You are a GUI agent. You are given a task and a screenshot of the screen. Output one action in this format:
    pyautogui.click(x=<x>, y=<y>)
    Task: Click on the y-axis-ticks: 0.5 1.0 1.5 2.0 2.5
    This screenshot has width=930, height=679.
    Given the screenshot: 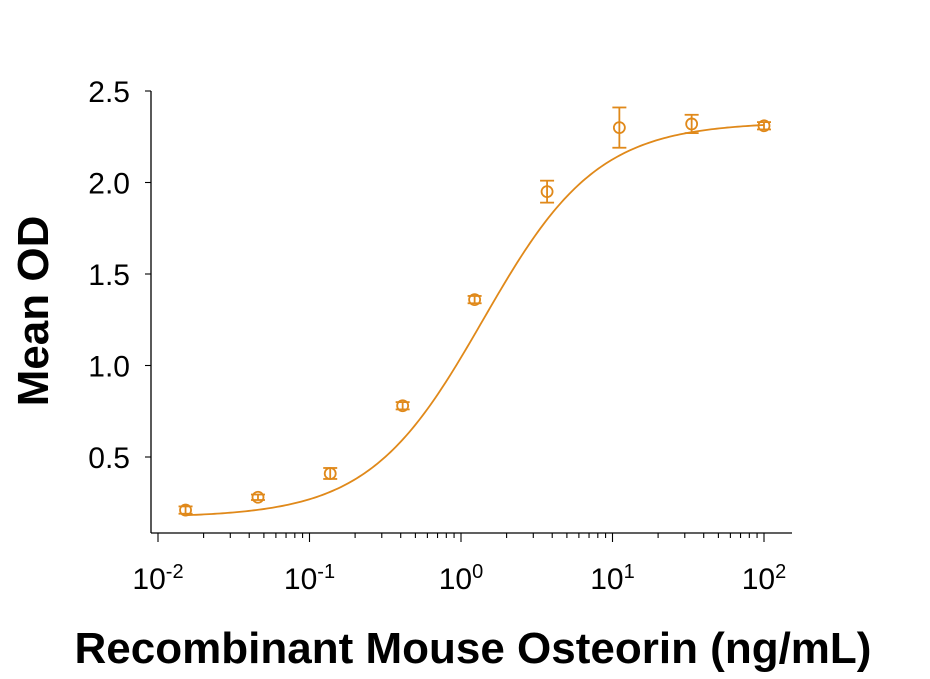 What is the action you would take?
    pyautogui.click(x=119, y=275)
    